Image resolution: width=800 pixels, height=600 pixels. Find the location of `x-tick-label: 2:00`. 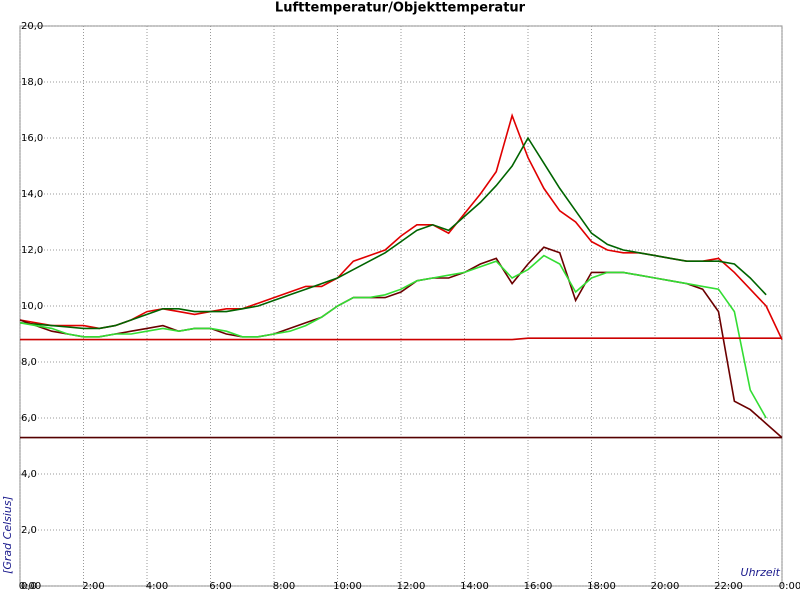

x-tick-label: 2:00 is located at coordinates (93, 586).